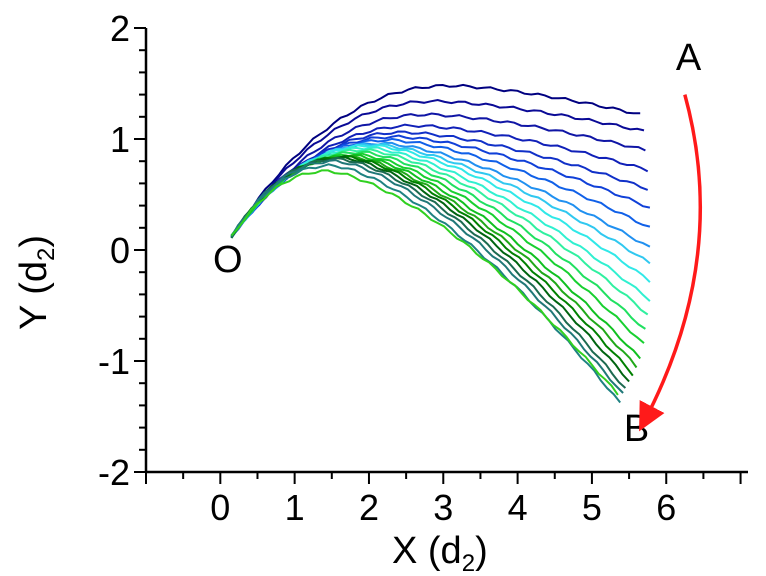 Image resolution: width=766 pixels, height=576 pixels. Describe the element at coordinates (120, 28) in the screenshot. I see `y-tick-label: 2` at that location.